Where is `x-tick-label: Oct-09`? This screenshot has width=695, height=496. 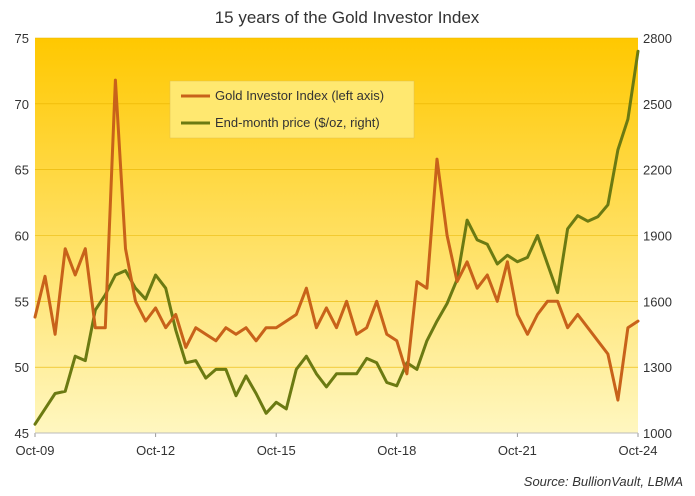
x-tick-label: Oct-09 is located at coordinates (34, 450).